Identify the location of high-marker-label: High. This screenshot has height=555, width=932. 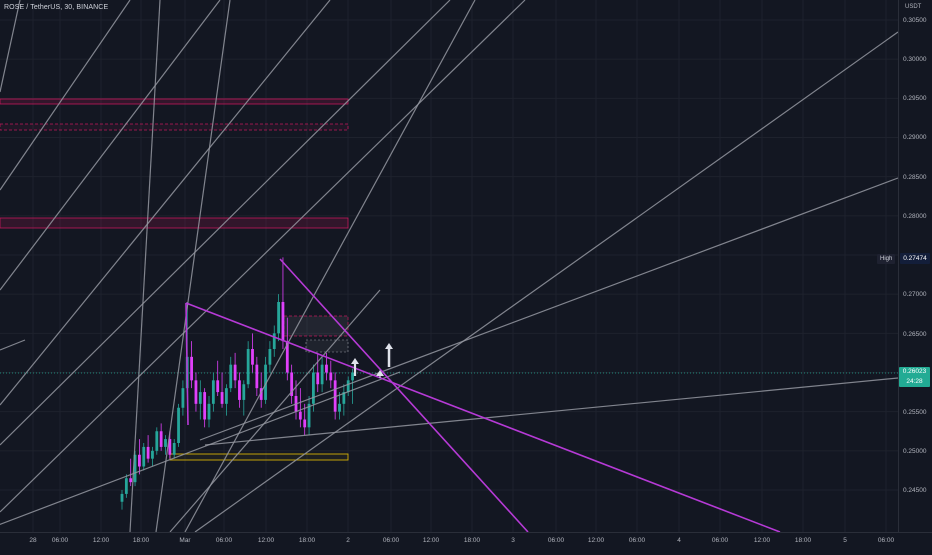
(886, 259).